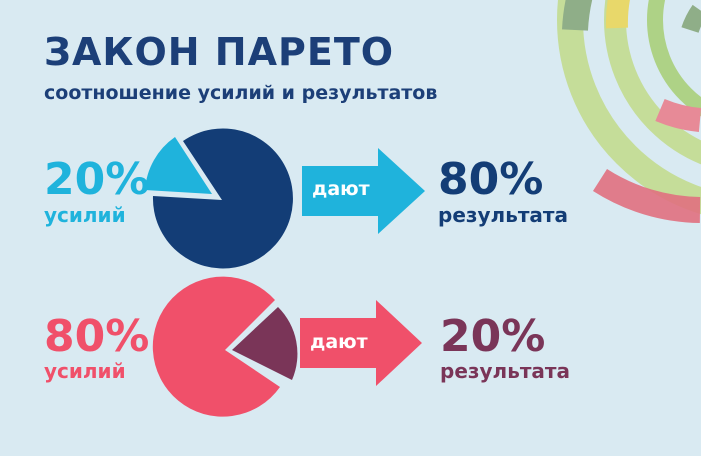 Image resolution: width=701 pixels, height=456 pixels. I want to click on pie-chart-row2, so click(225, 346).